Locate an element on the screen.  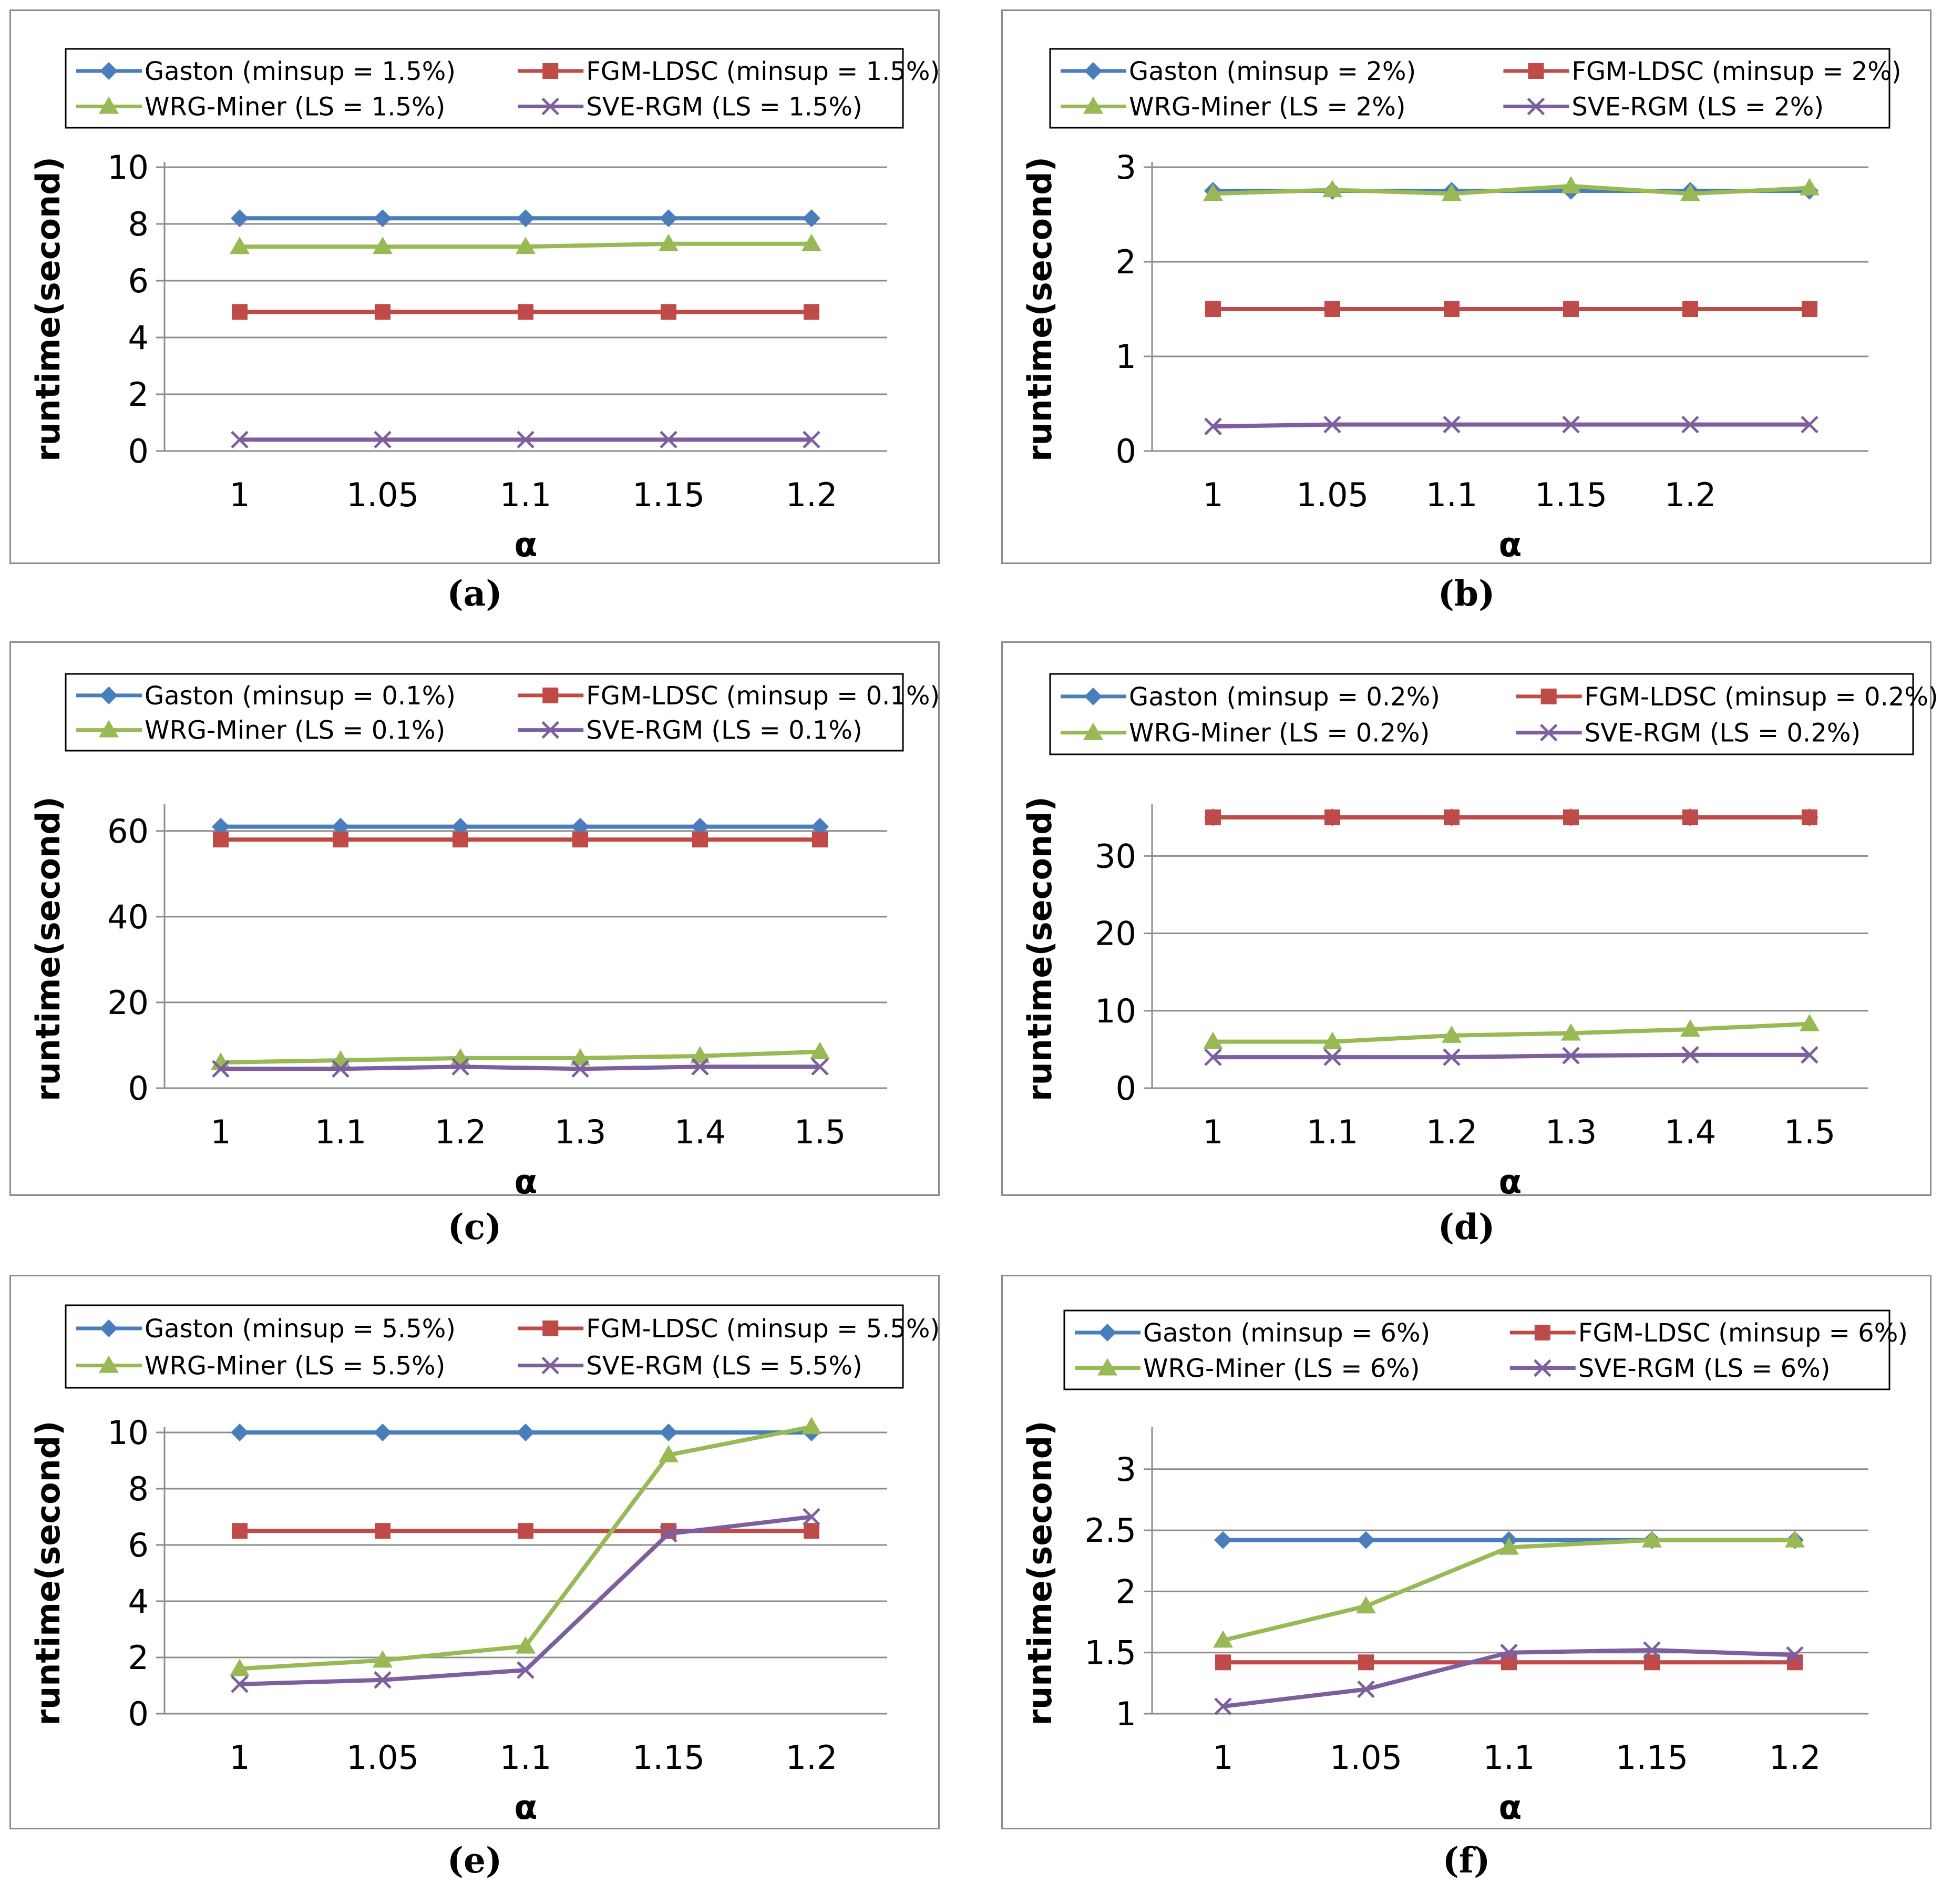
panel-caption: (b) is located at coordinates (1466, 593).